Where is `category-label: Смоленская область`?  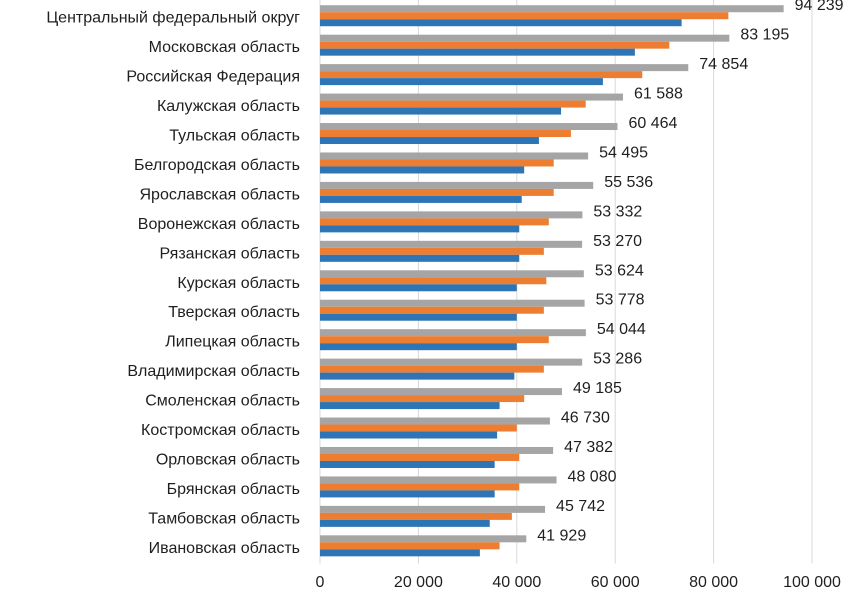 category-label: Смоленская область is located at coordinates (222, 401).